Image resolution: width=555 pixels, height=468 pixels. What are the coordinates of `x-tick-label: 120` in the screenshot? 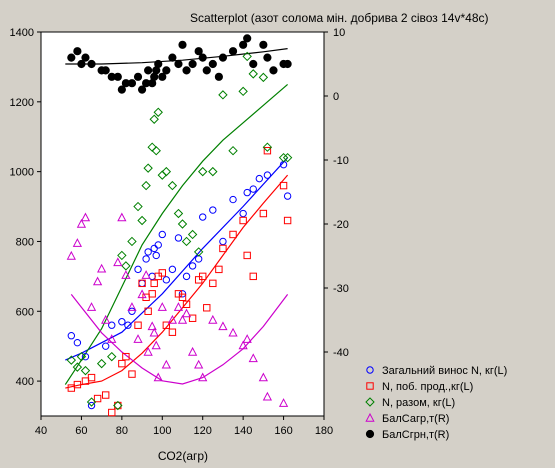 It's located at (203, 431).